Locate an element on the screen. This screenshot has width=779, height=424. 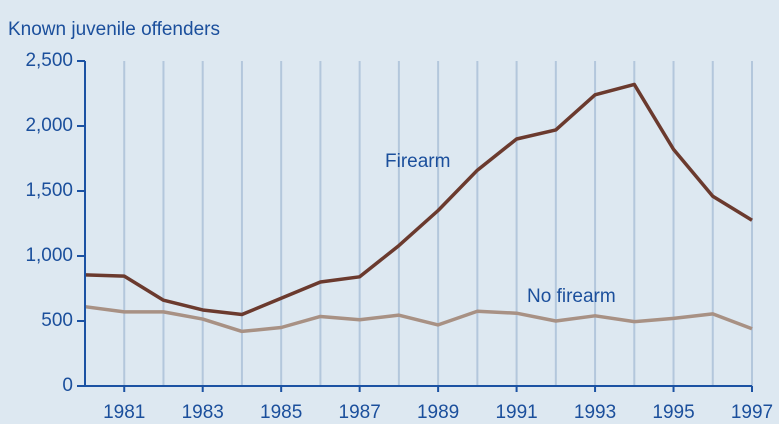
chart-title: Known juvenile offenders is located at coordinates (114, 29).